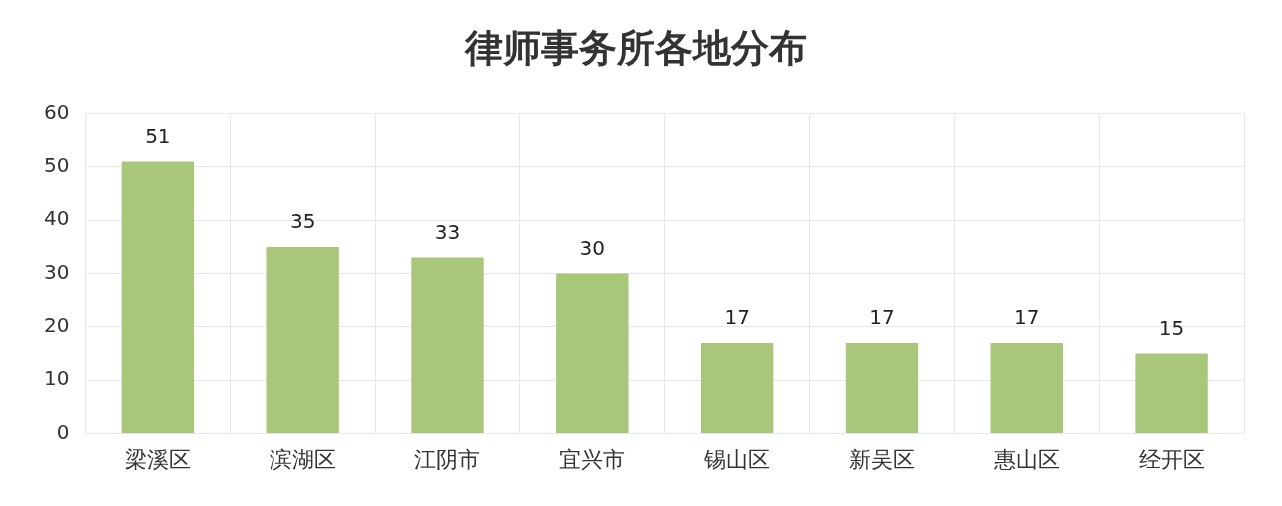 The height and width of the screenshot is (506, 1282). What do you see at coordinates (63, 431) in the screenshot?
I see `y-tick-label: 0` at bounding box center [63, 431].